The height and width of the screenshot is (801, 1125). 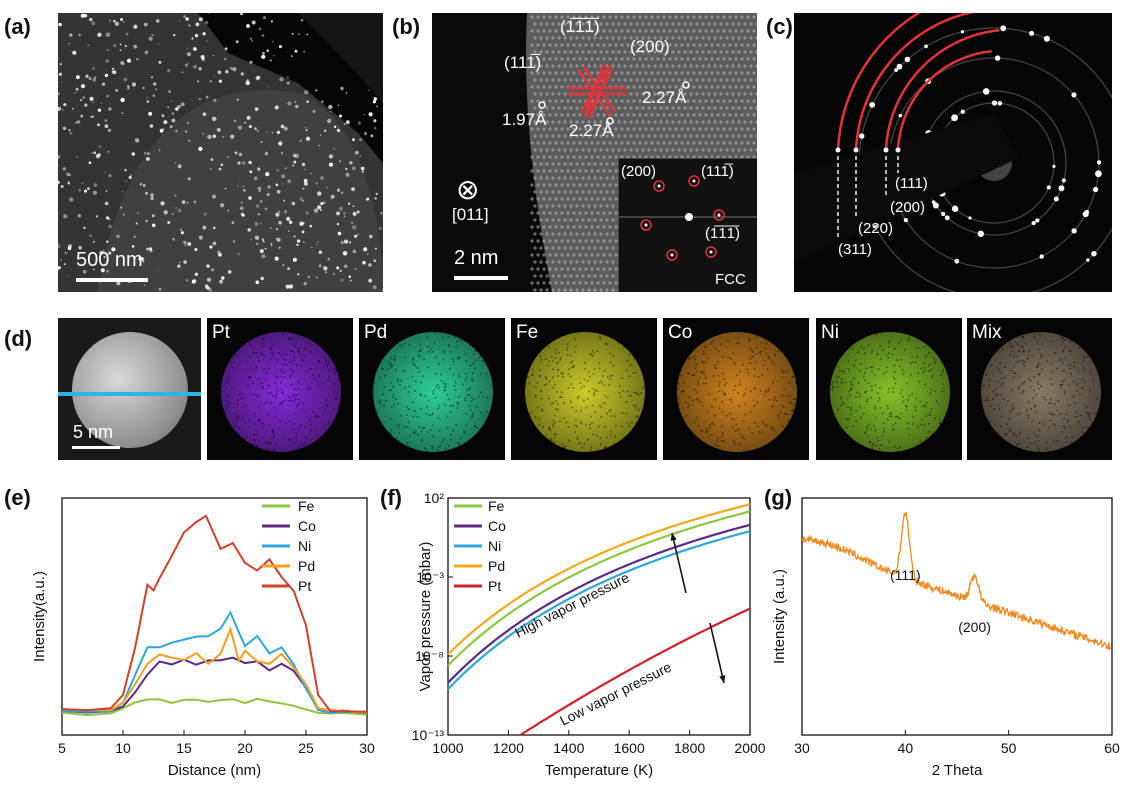 I want to click on diffraction-spot, so click(x=970, y=218).